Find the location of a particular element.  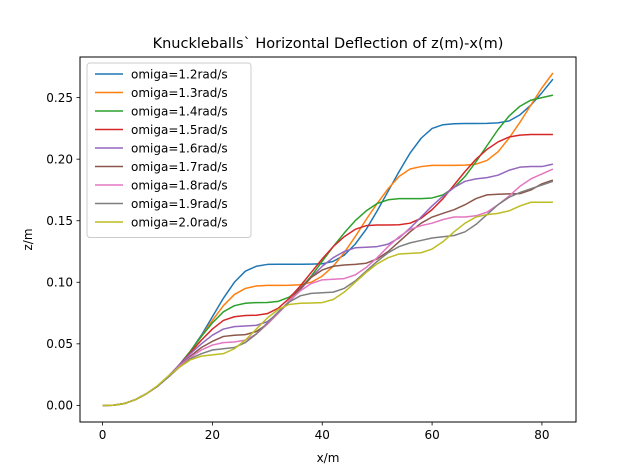

legend-label-9: omiga=2.0rad/s is located at coordinates (179, 222).